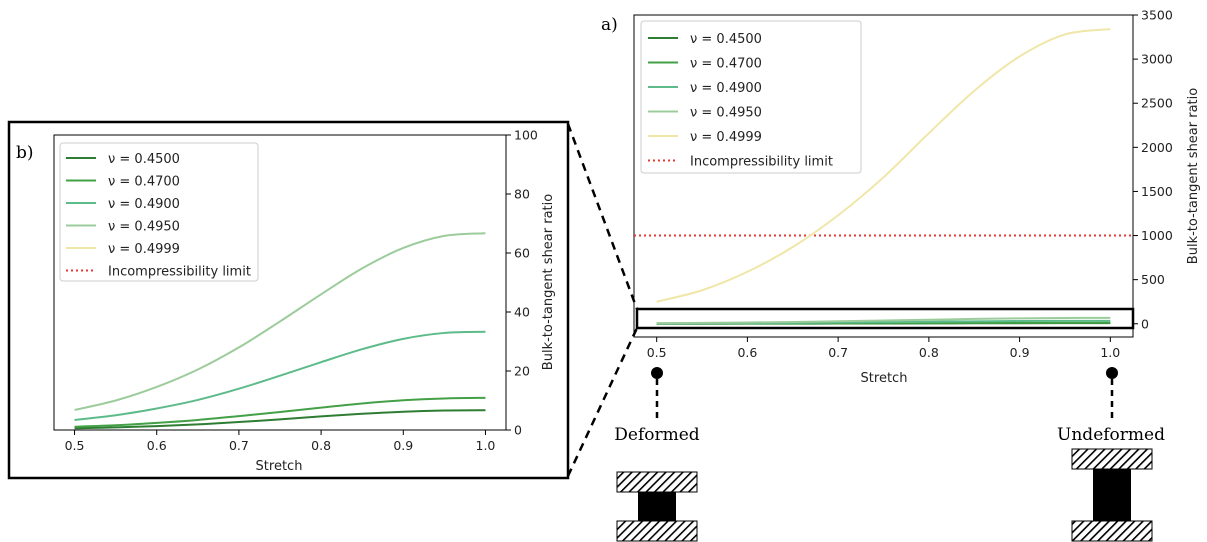 The image size is (1207, 542). What do you see at coordinates (1145, 323) in the screenshot?
I see `panel-a-ytick-label: 0` at bounding box center [1145, 323].